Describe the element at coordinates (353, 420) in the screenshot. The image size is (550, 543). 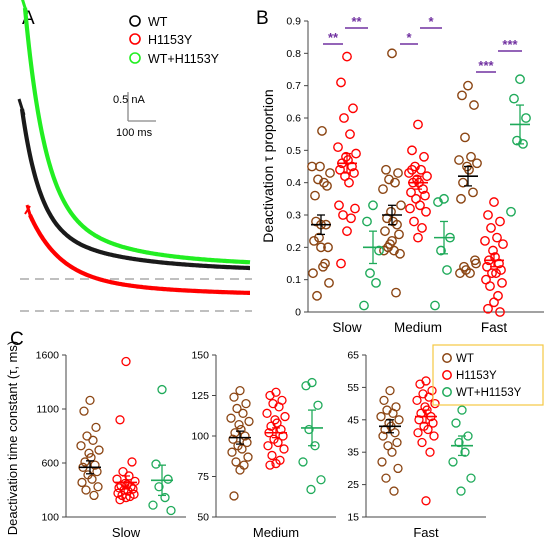
I see `panel-c-fast-ytick-label-3: 45` at that location.